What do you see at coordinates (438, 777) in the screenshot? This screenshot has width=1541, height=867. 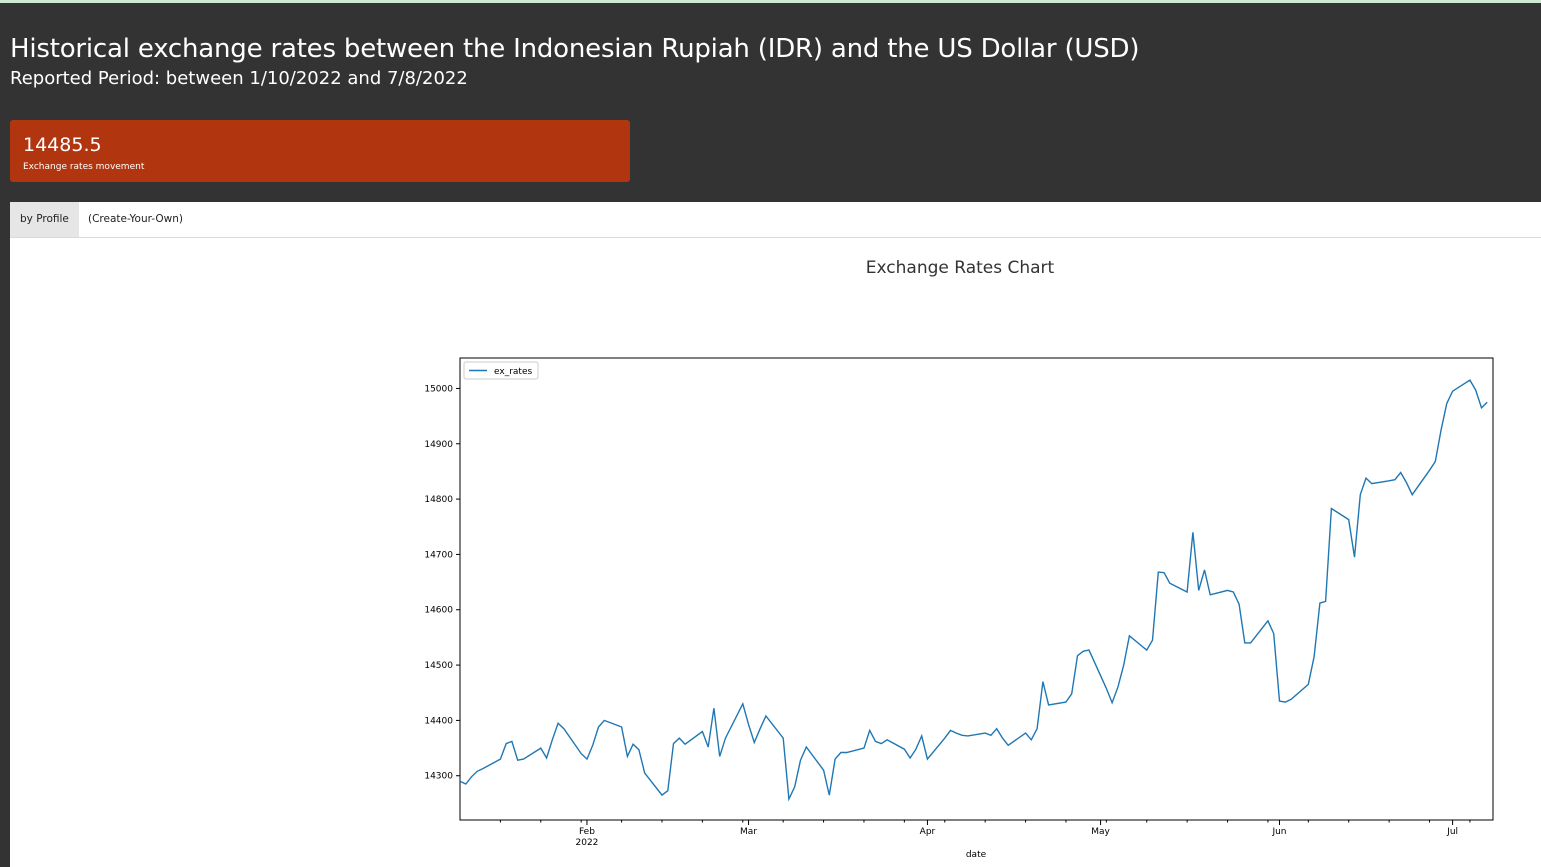 I see `y-tick-label: 14300` at bounding box center [438, 777].